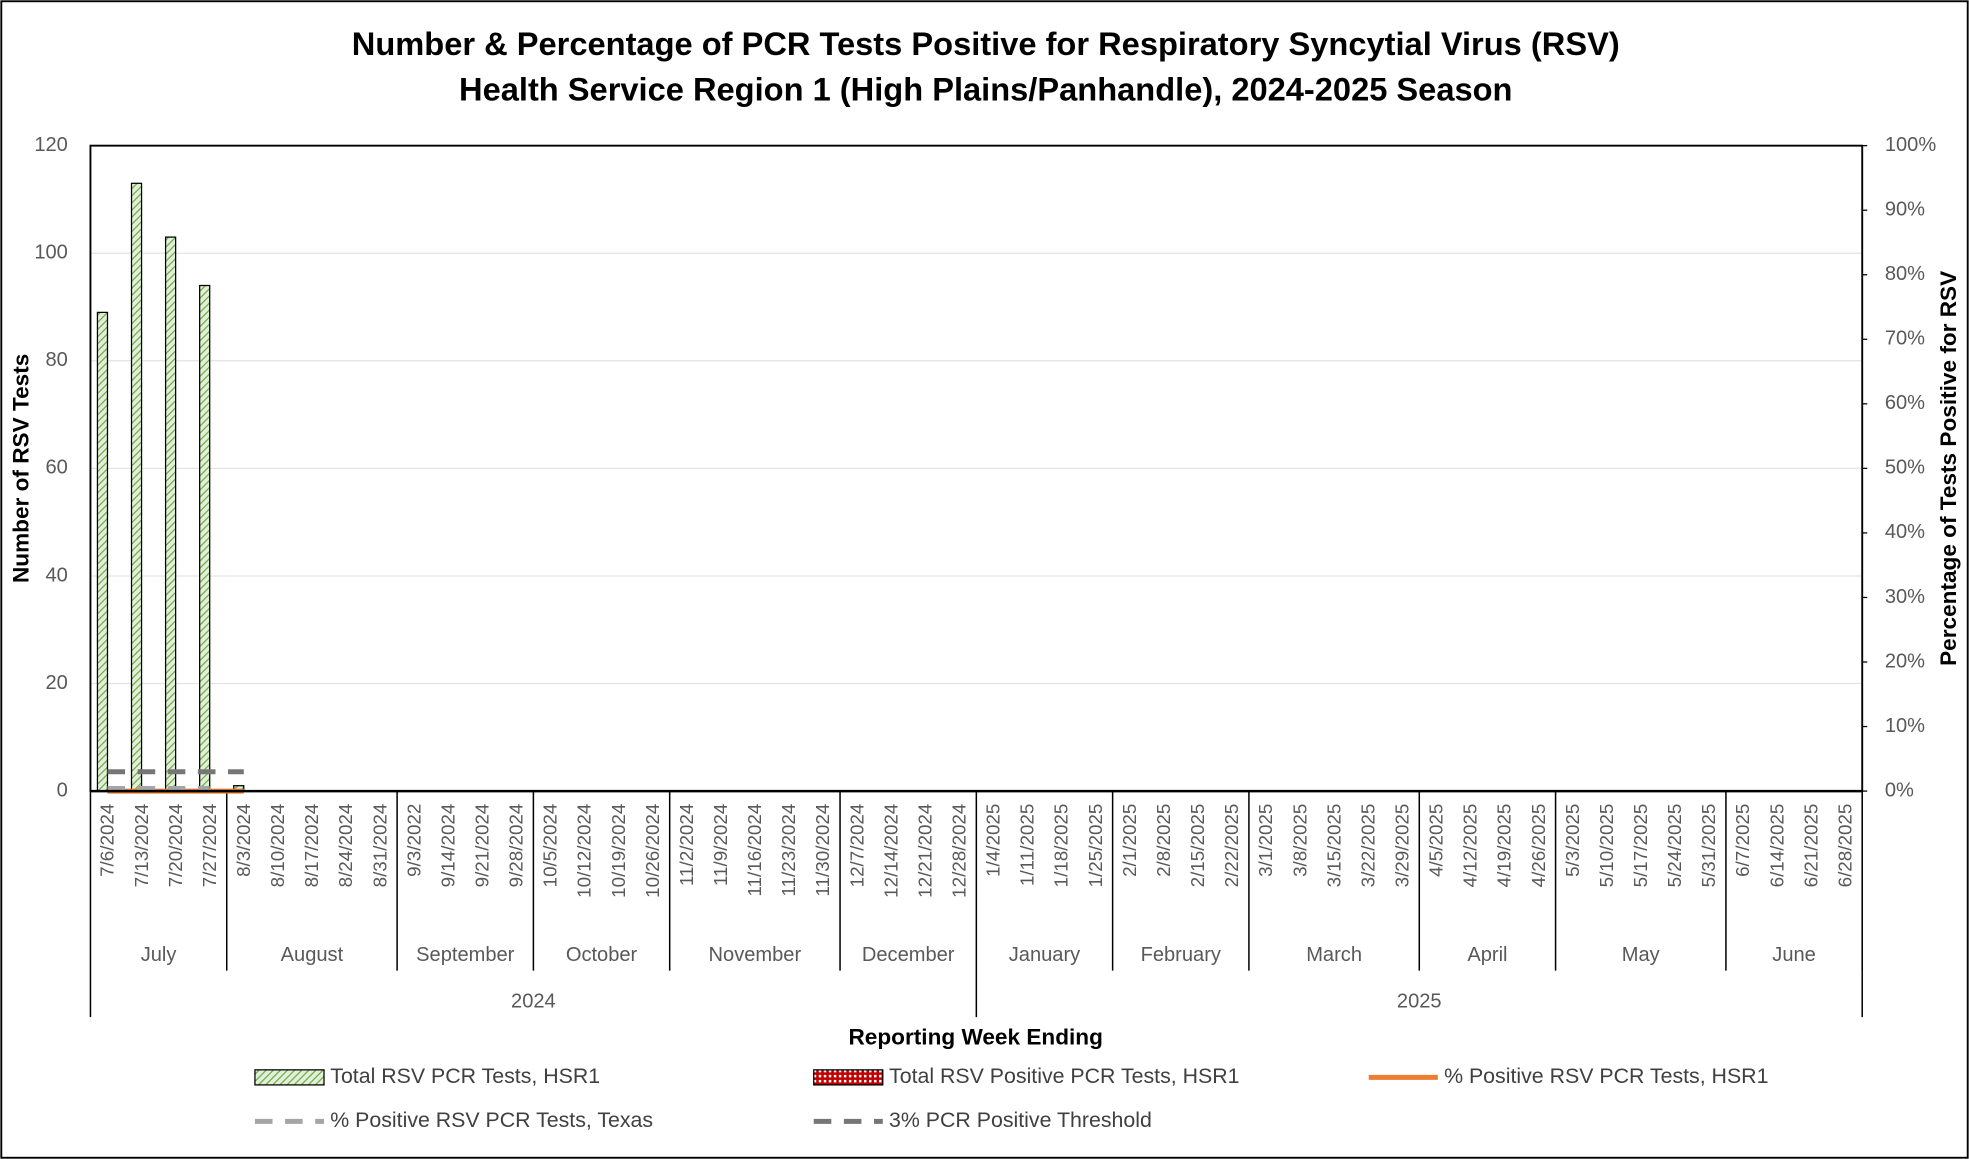  I want to click on x-tick-label: 8/10/2024, so click(277, 846).